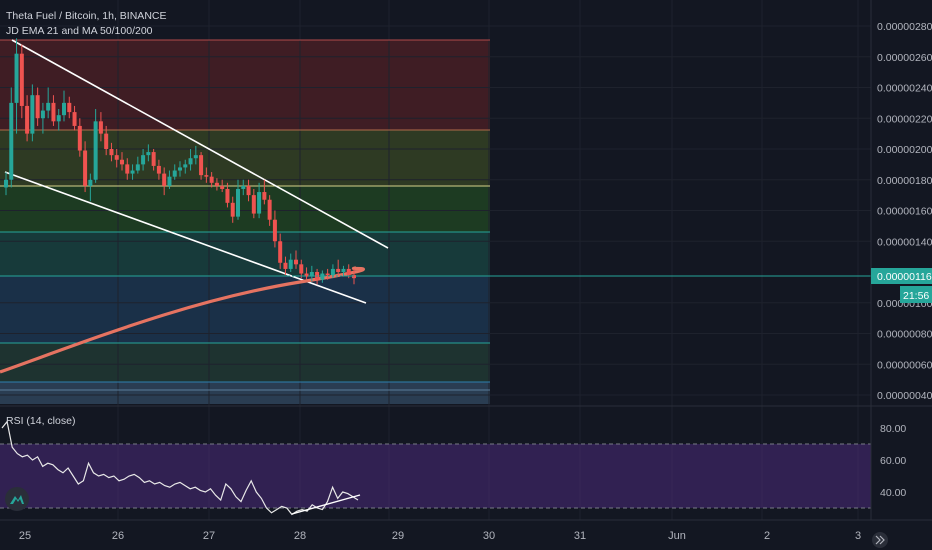 The height and width of the screenshot is (550, 932). Describe the element at coordinates (893, 493) in the screenshot. I see `rsi-tick-label: 40.00` at that location.